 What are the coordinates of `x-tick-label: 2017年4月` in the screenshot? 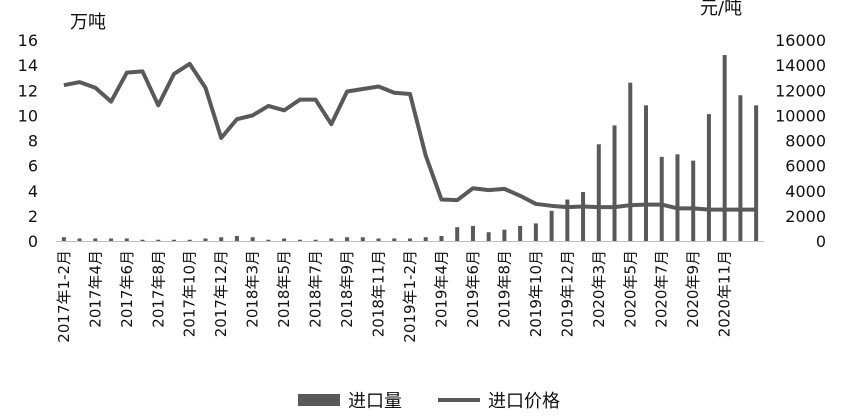 It's located at (95, 289).